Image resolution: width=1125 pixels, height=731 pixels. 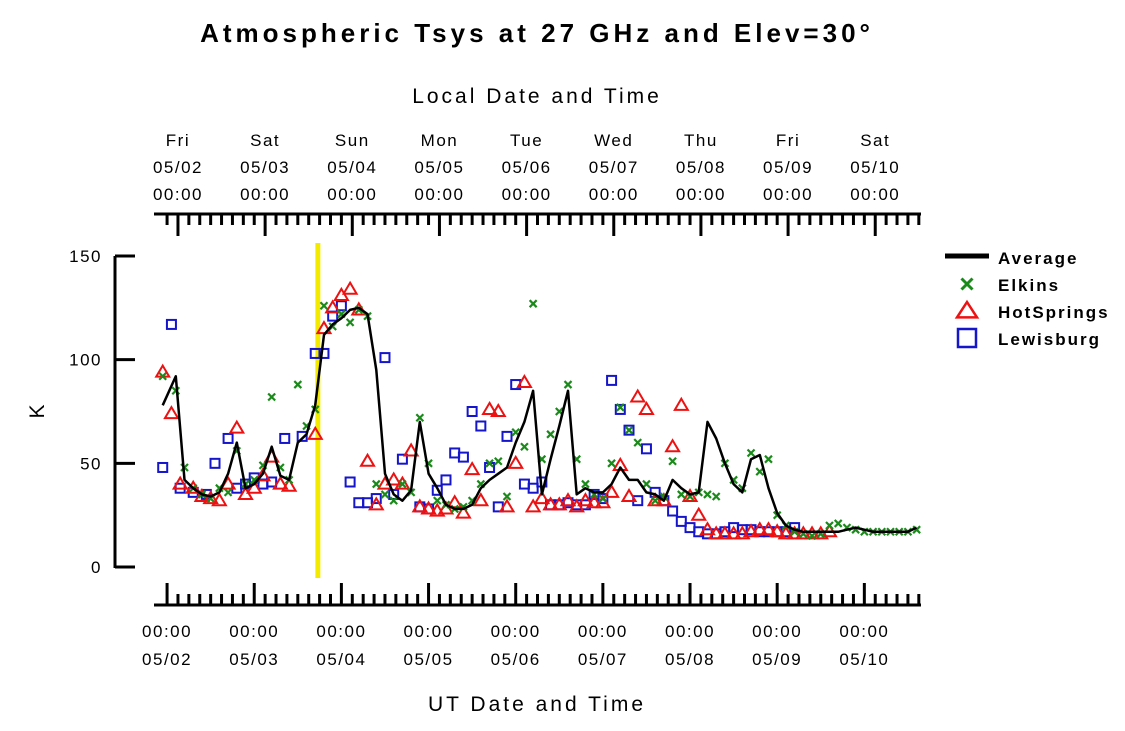 I want to click on y-tick-label: 150, so click(x=85, y=256).